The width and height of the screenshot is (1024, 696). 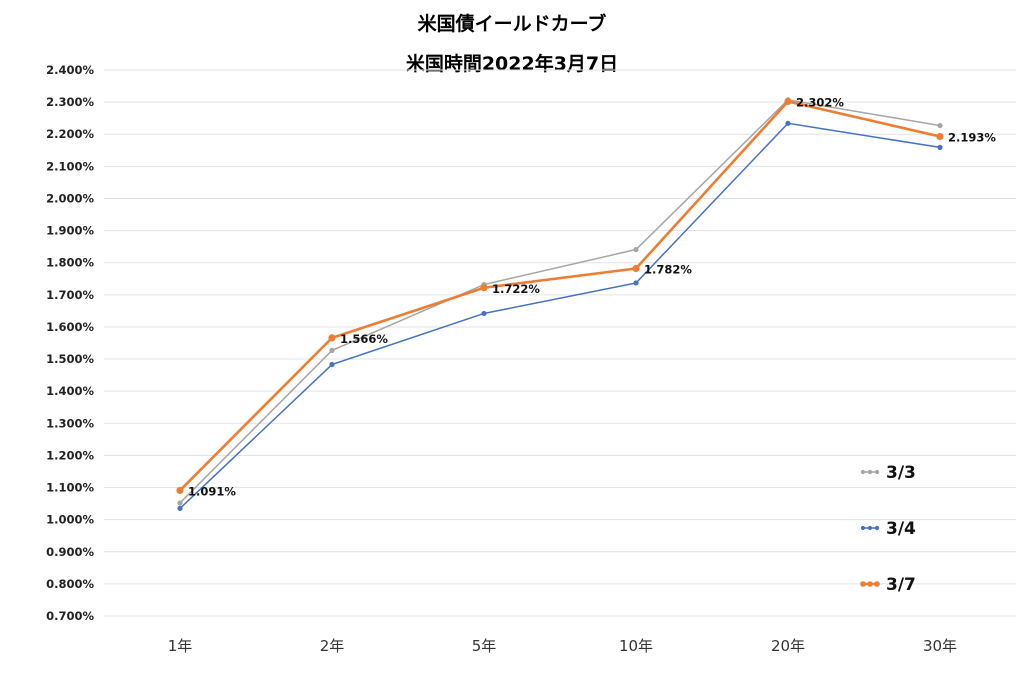 What do you see at coordinates (70, 198) in the screenshot?
I see `y-tick-label: 2.000%` at bounding box center [70, 198].